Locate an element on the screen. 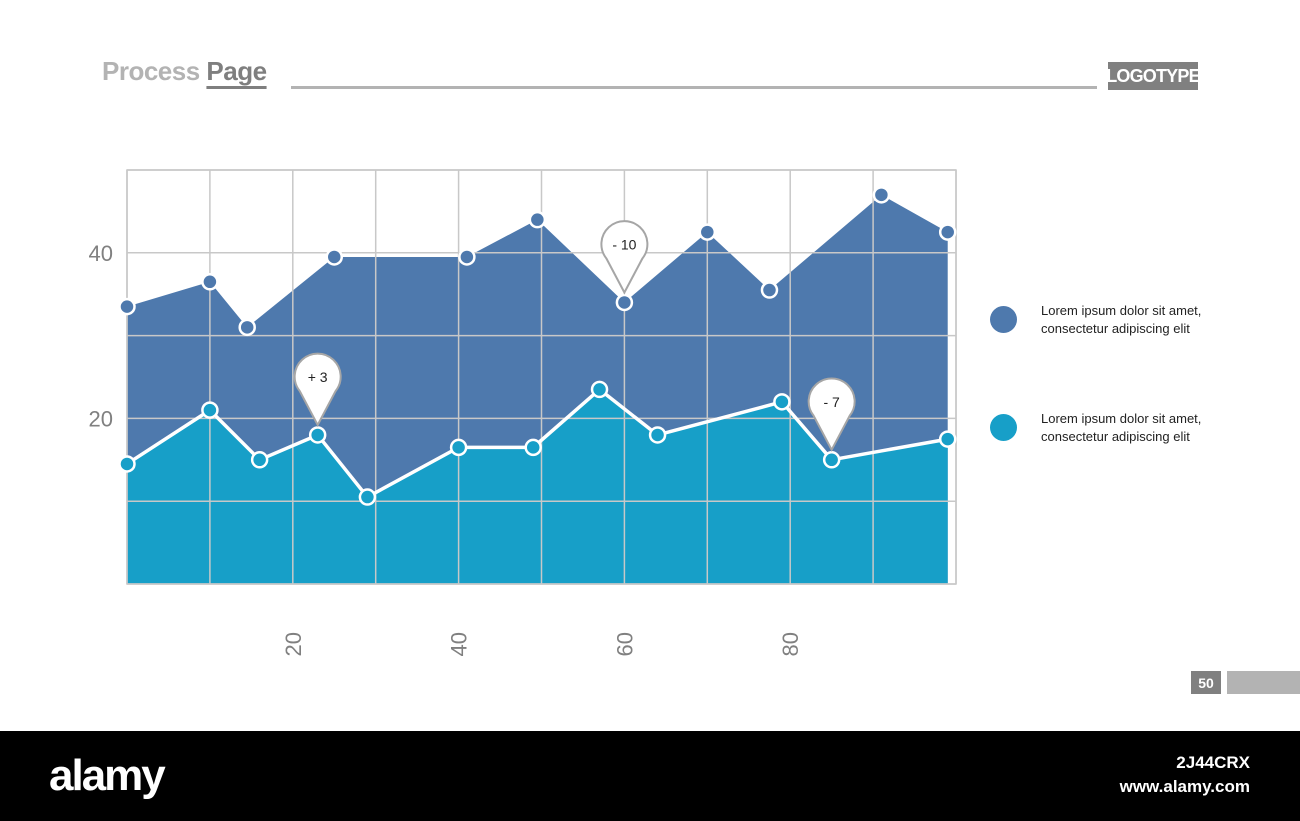 This screenshot has height=821, width=1300. x-tick-label: 40 is located at coordinates (459, 644).